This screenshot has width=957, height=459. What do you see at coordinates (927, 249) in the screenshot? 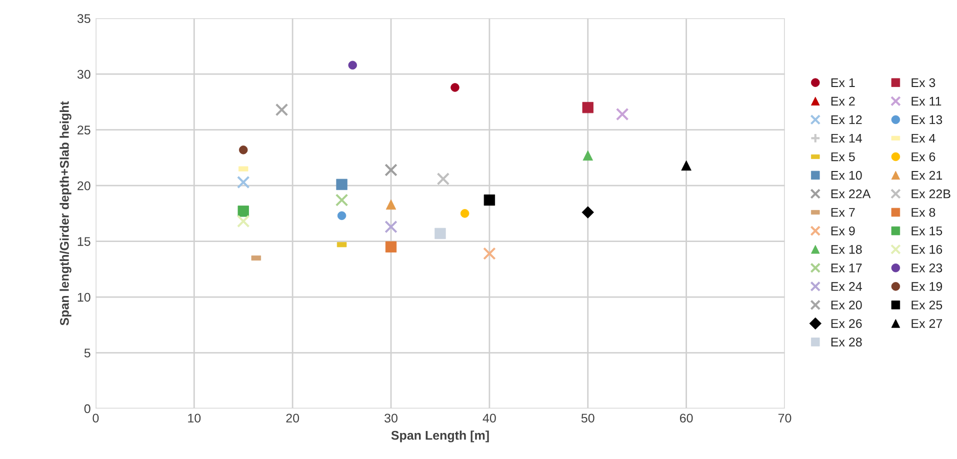
I see `legend-label: Ex 16` at bounding box center [927, 249].